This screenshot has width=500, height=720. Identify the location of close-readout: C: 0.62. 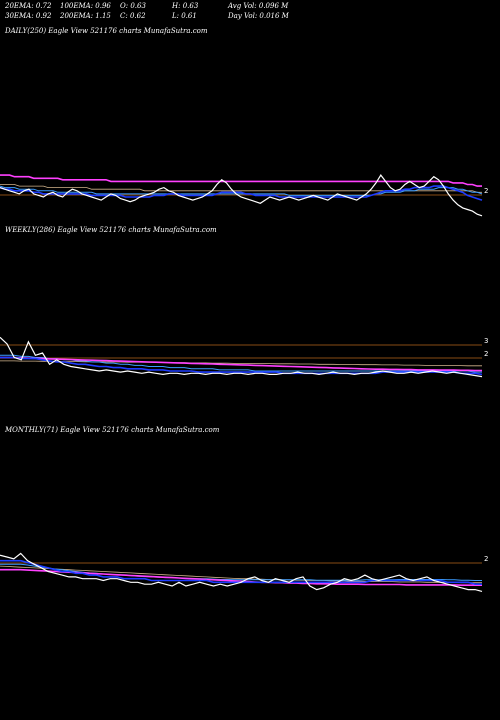
(133, 16).